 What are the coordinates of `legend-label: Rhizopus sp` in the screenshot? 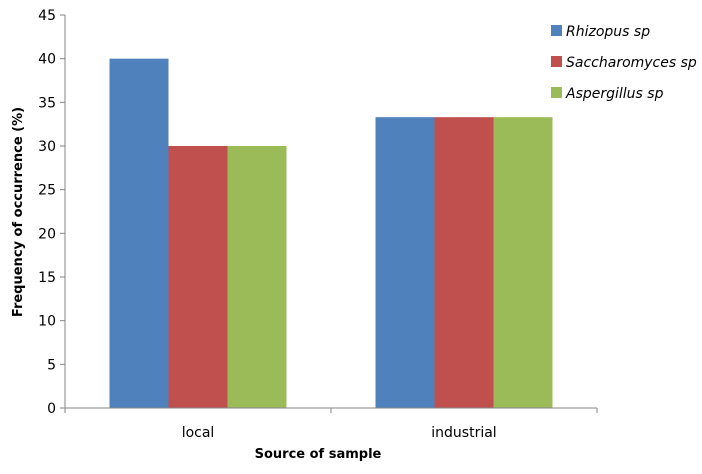 It's located at (608, 32).